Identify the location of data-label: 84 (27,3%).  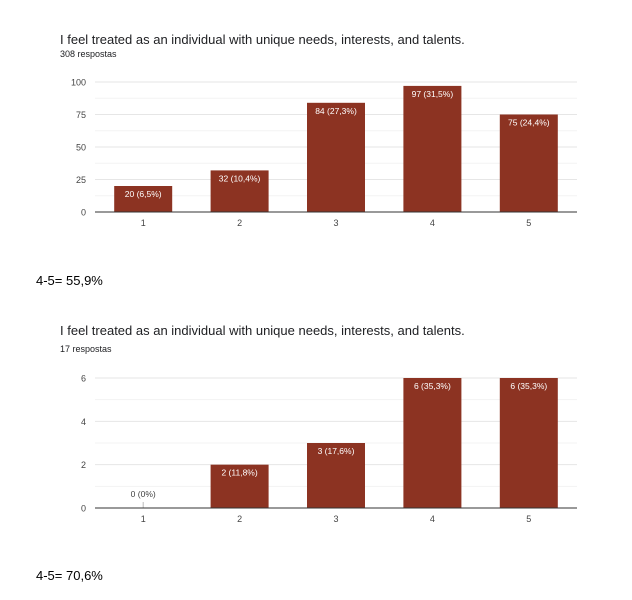
(336, 111).